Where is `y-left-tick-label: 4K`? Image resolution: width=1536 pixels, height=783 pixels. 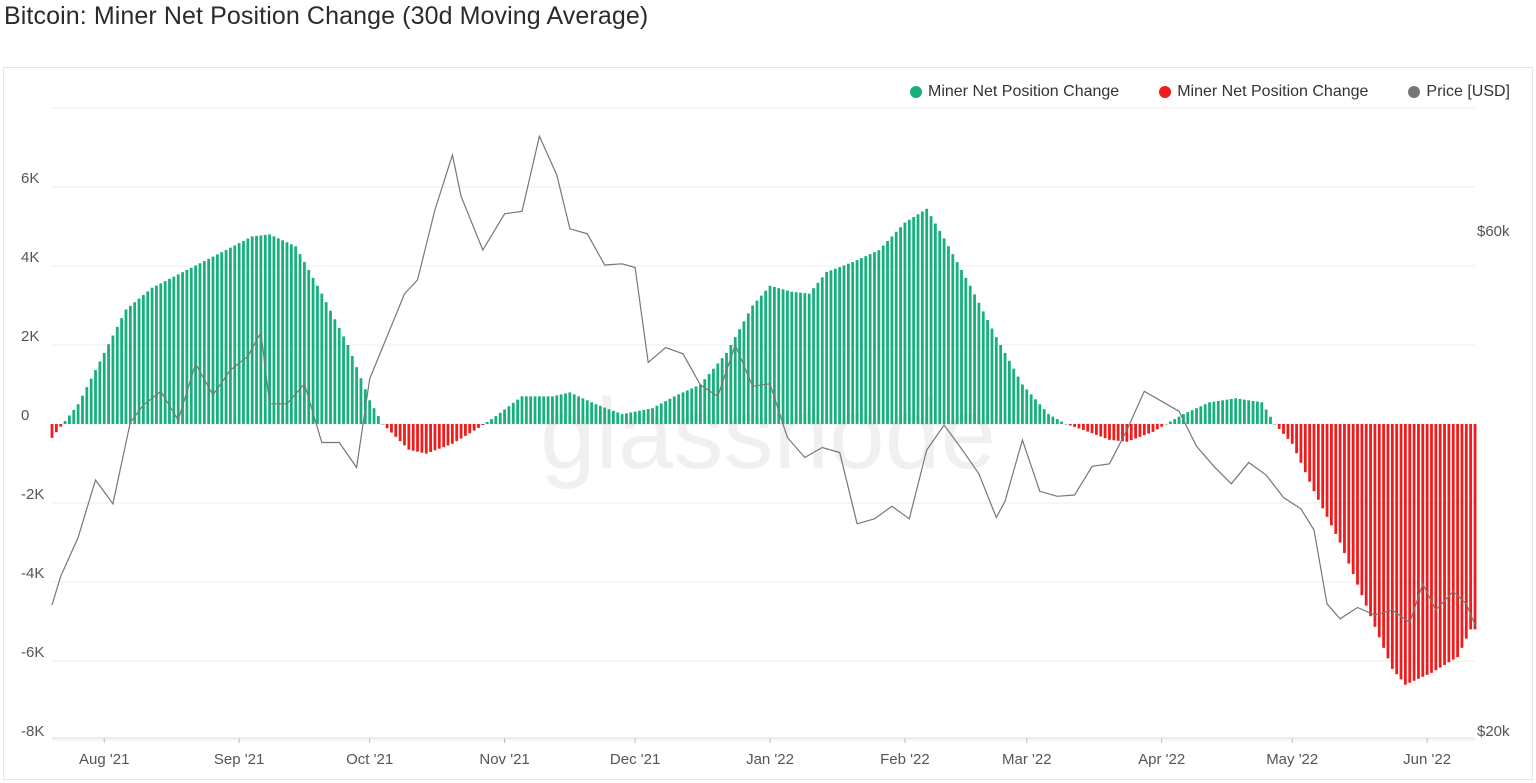
y-left-tick-label: 4K is located at coordinates (30, 257).